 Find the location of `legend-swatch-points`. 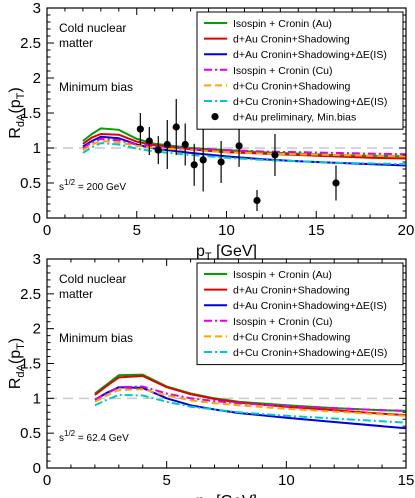

legend-swatch-points is located at coordinates (215, 117).